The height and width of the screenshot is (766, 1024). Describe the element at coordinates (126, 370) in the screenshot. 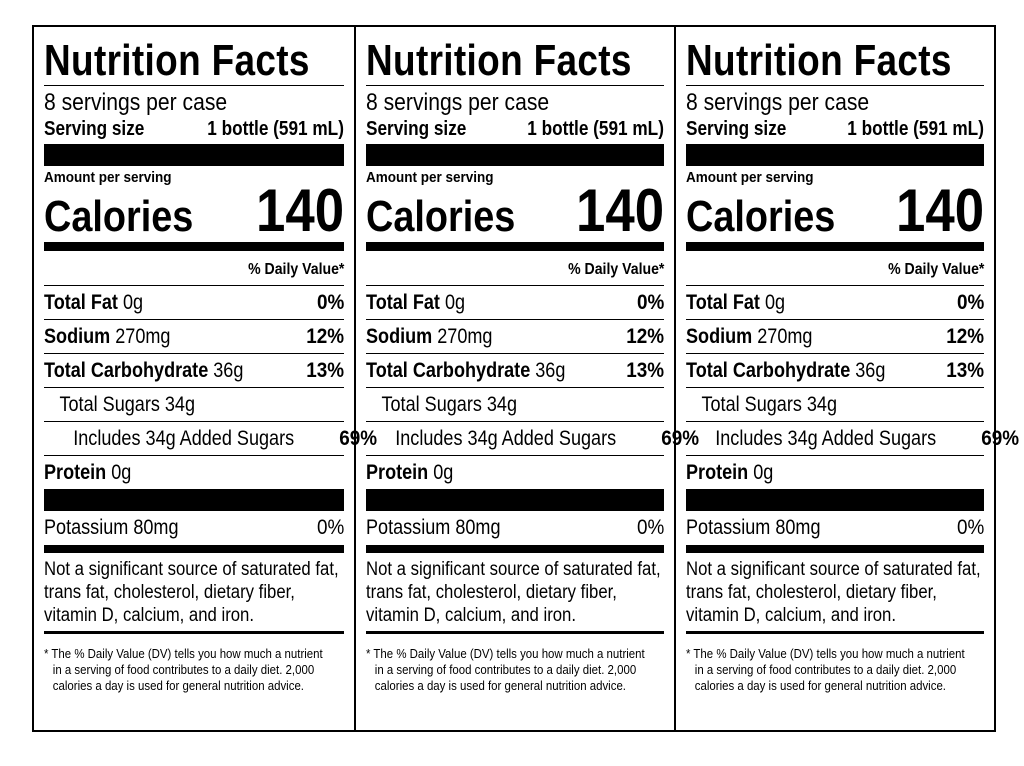

I see `nutrient-name: Total Carbohydrate` at that location.